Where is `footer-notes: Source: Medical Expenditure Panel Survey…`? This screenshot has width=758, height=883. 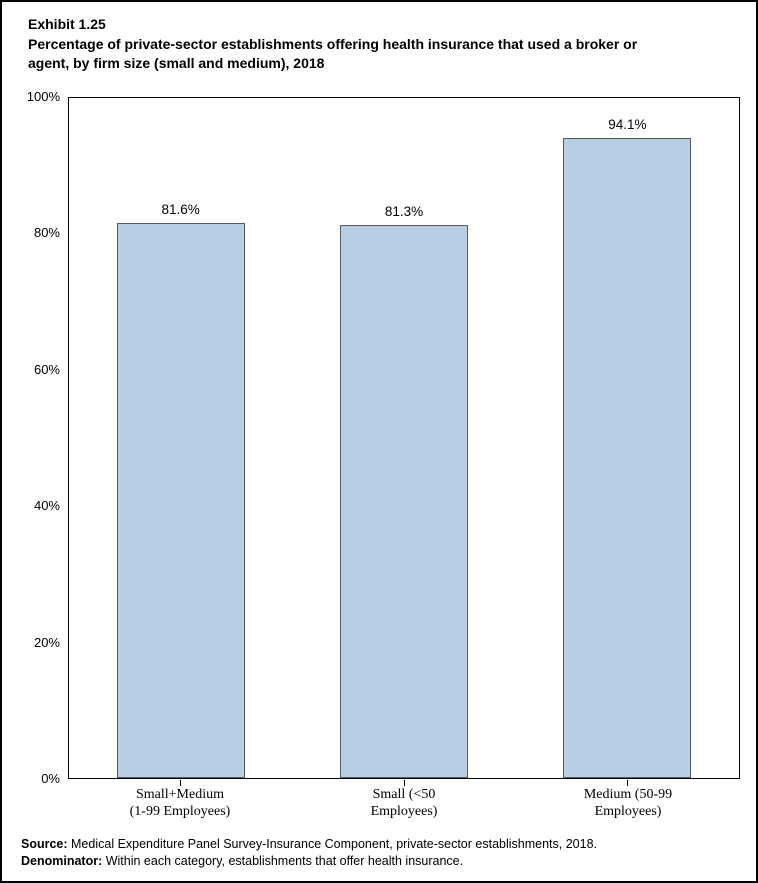
footer-notes: Source: Medical Expenditure Panel Survey… is located at coordinates (381, 853).